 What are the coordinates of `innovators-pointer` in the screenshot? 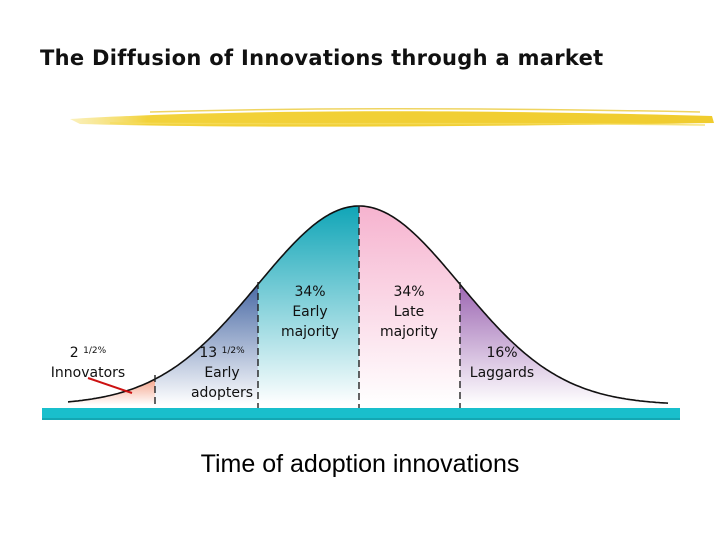 It's located at (110, 385).